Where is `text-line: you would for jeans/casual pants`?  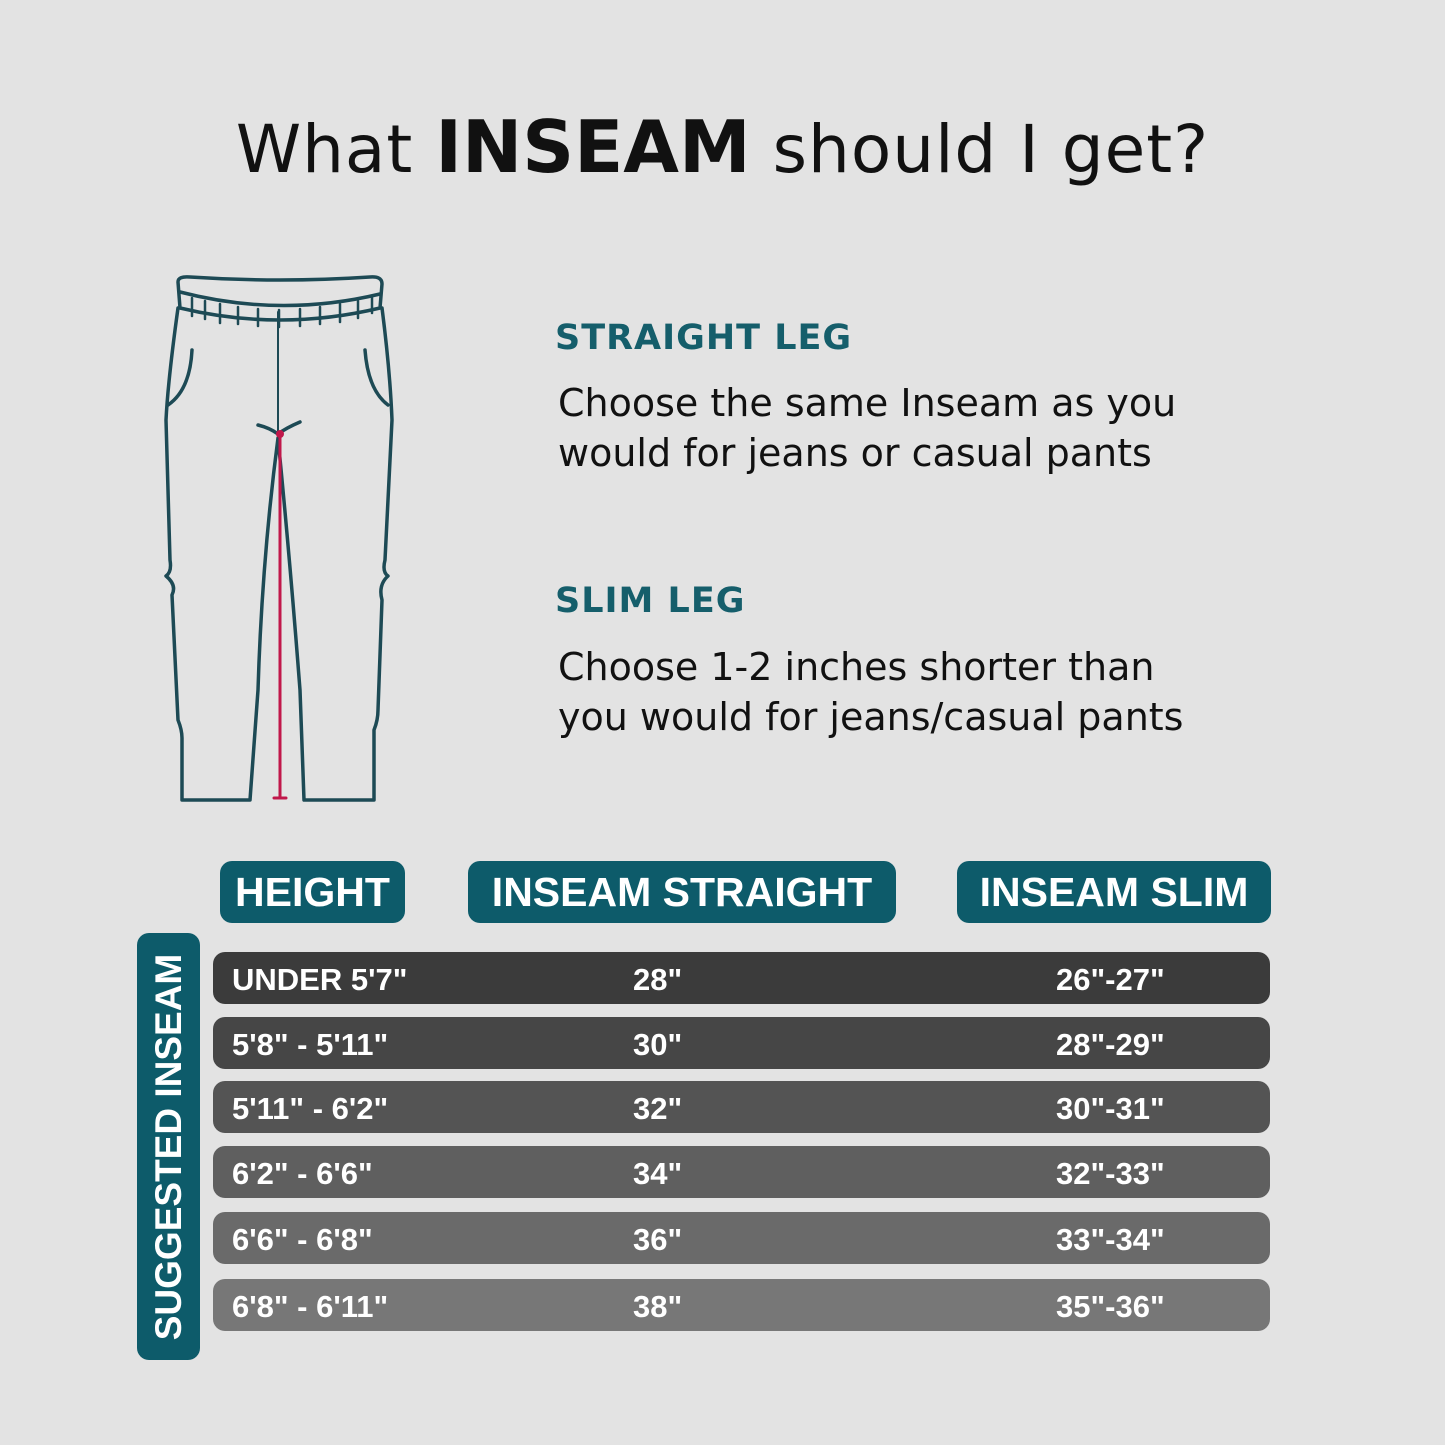 text-line: you would for jeans/casual pants is located at coordinates (871, 717).